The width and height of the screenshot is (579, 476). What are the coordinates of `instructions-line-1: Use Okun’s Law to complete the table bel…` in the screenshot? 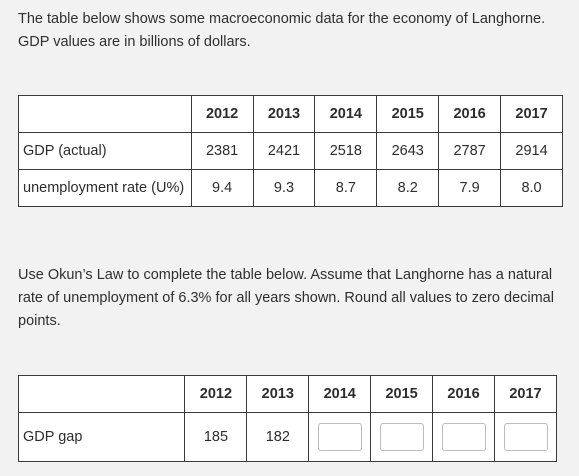 It's located at (285, 275).